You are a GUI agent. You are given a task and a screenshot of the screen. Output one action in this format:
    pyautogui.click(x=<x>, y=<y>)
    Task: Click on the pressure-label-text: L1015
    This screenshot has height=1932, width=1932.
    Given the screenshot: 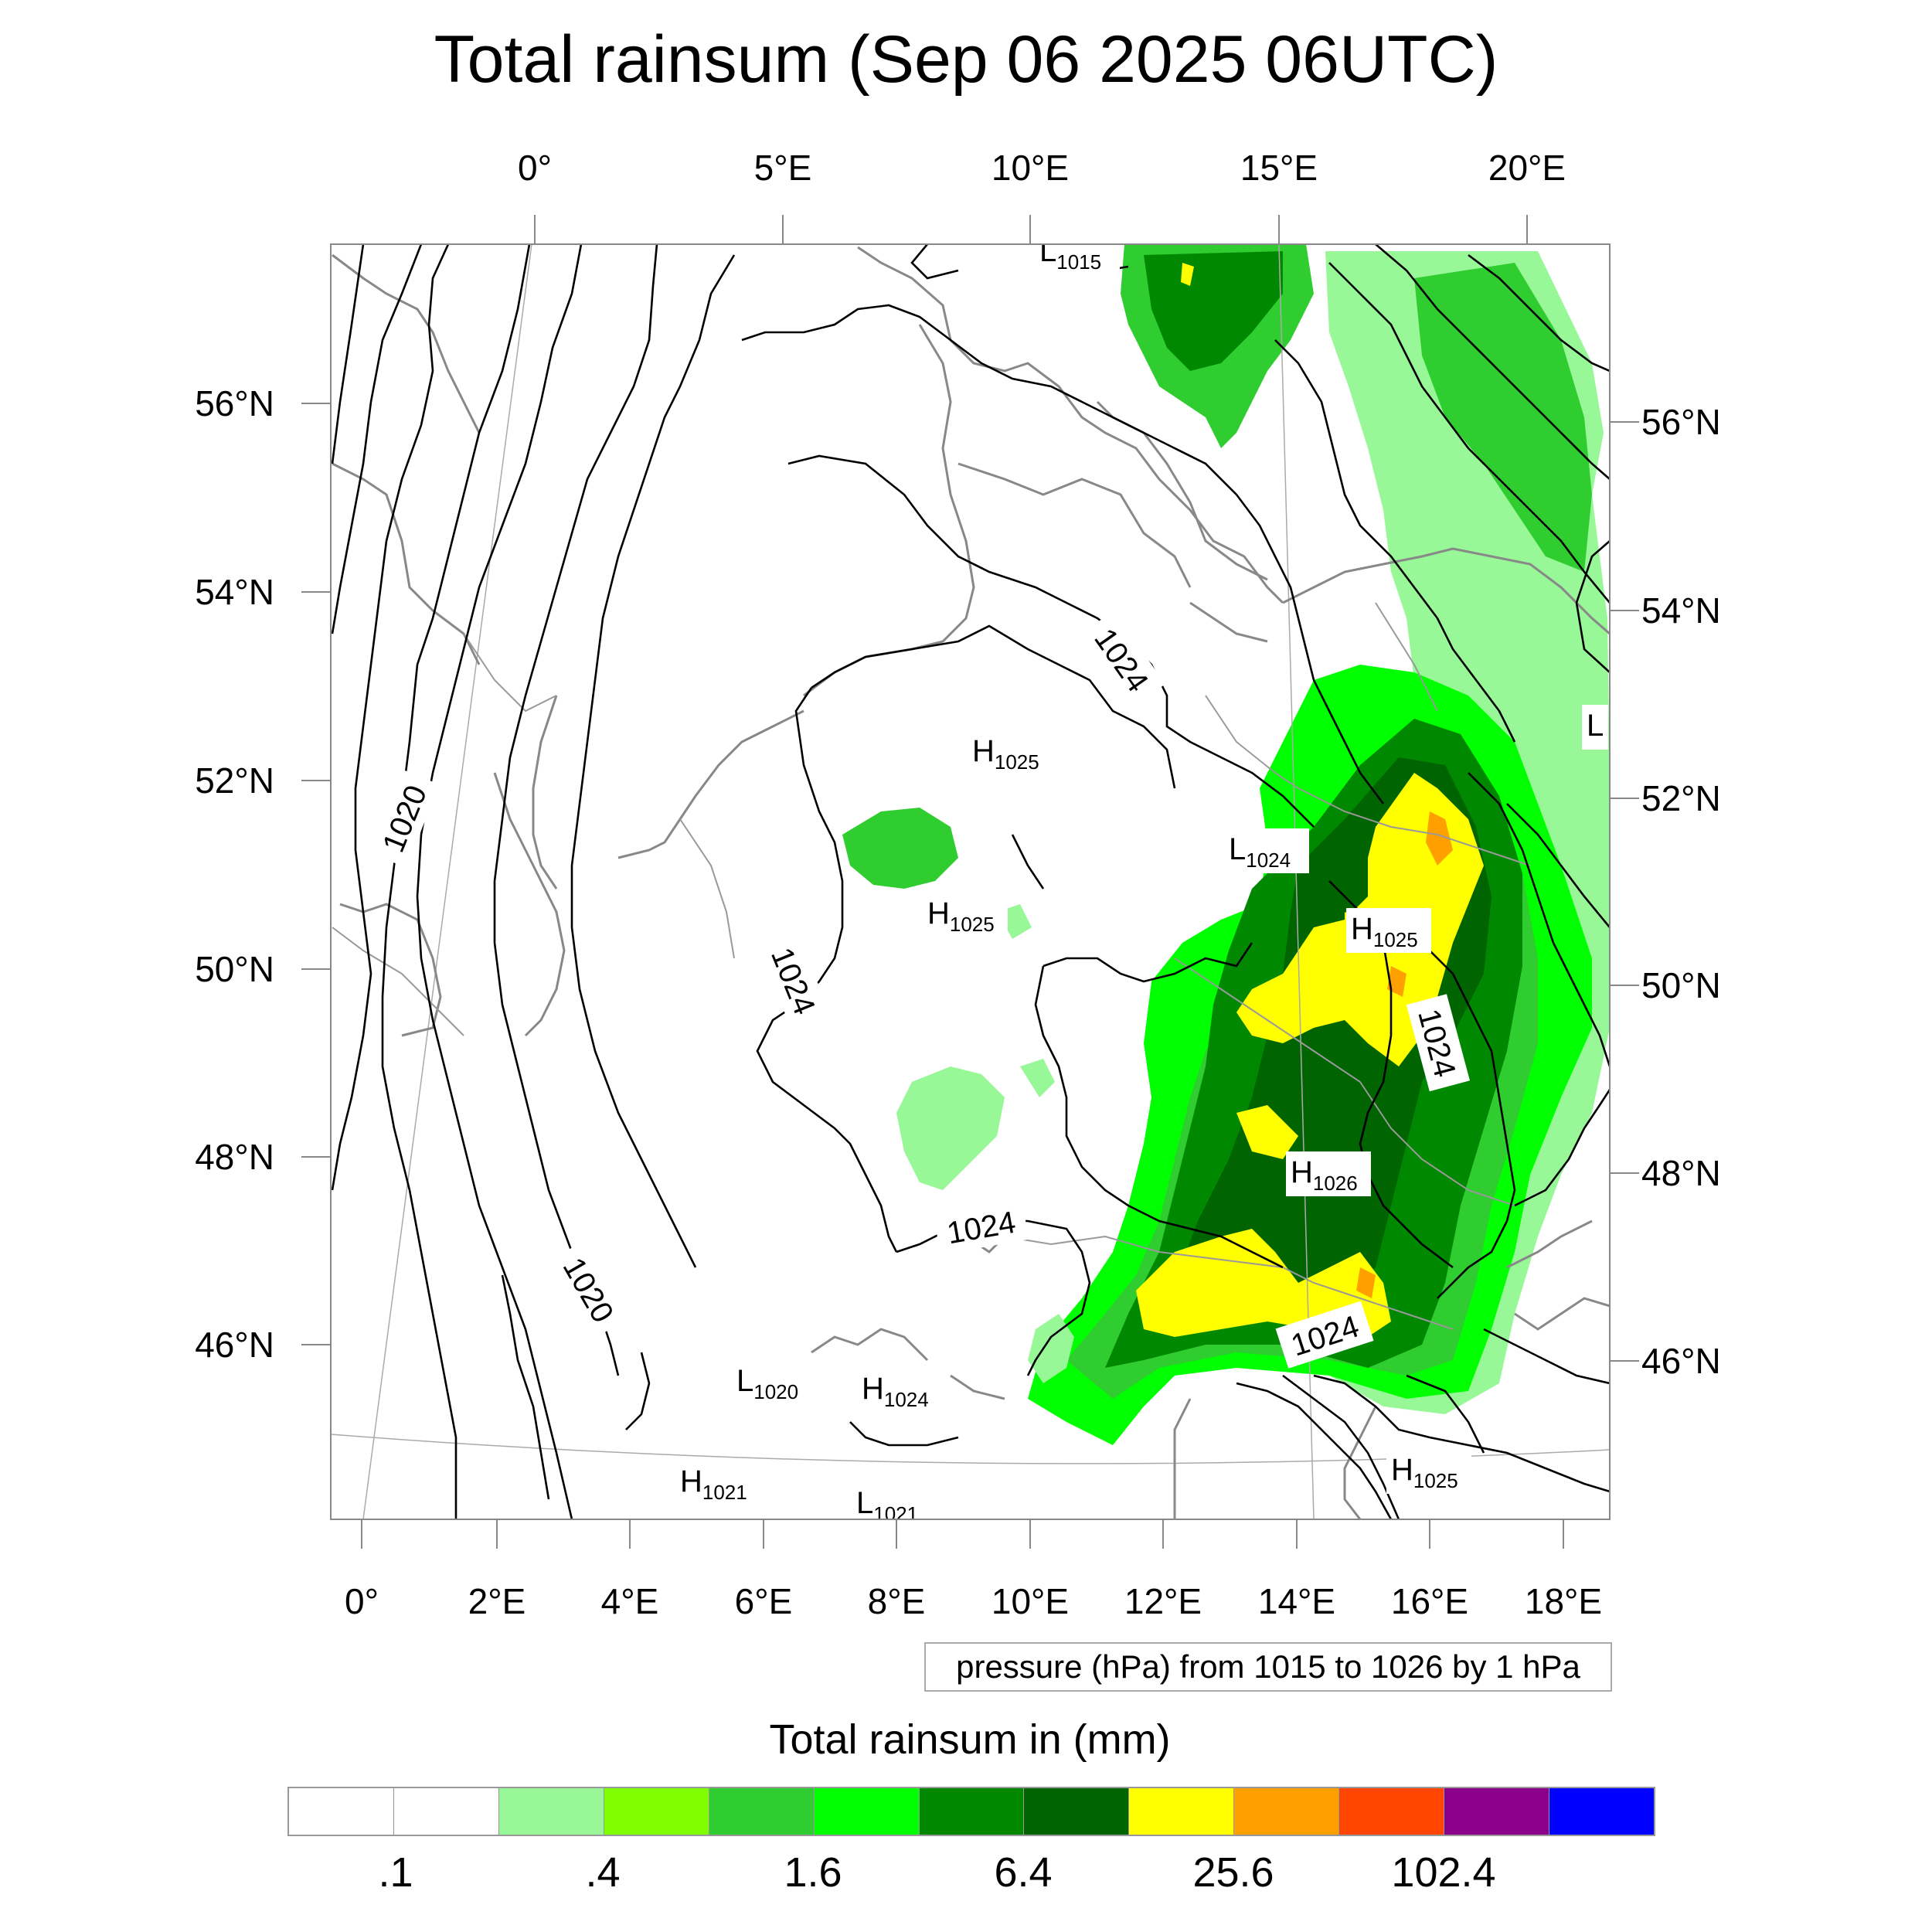 What is the action you would take?
    pyautogui.click(x=1070, y=254)
    